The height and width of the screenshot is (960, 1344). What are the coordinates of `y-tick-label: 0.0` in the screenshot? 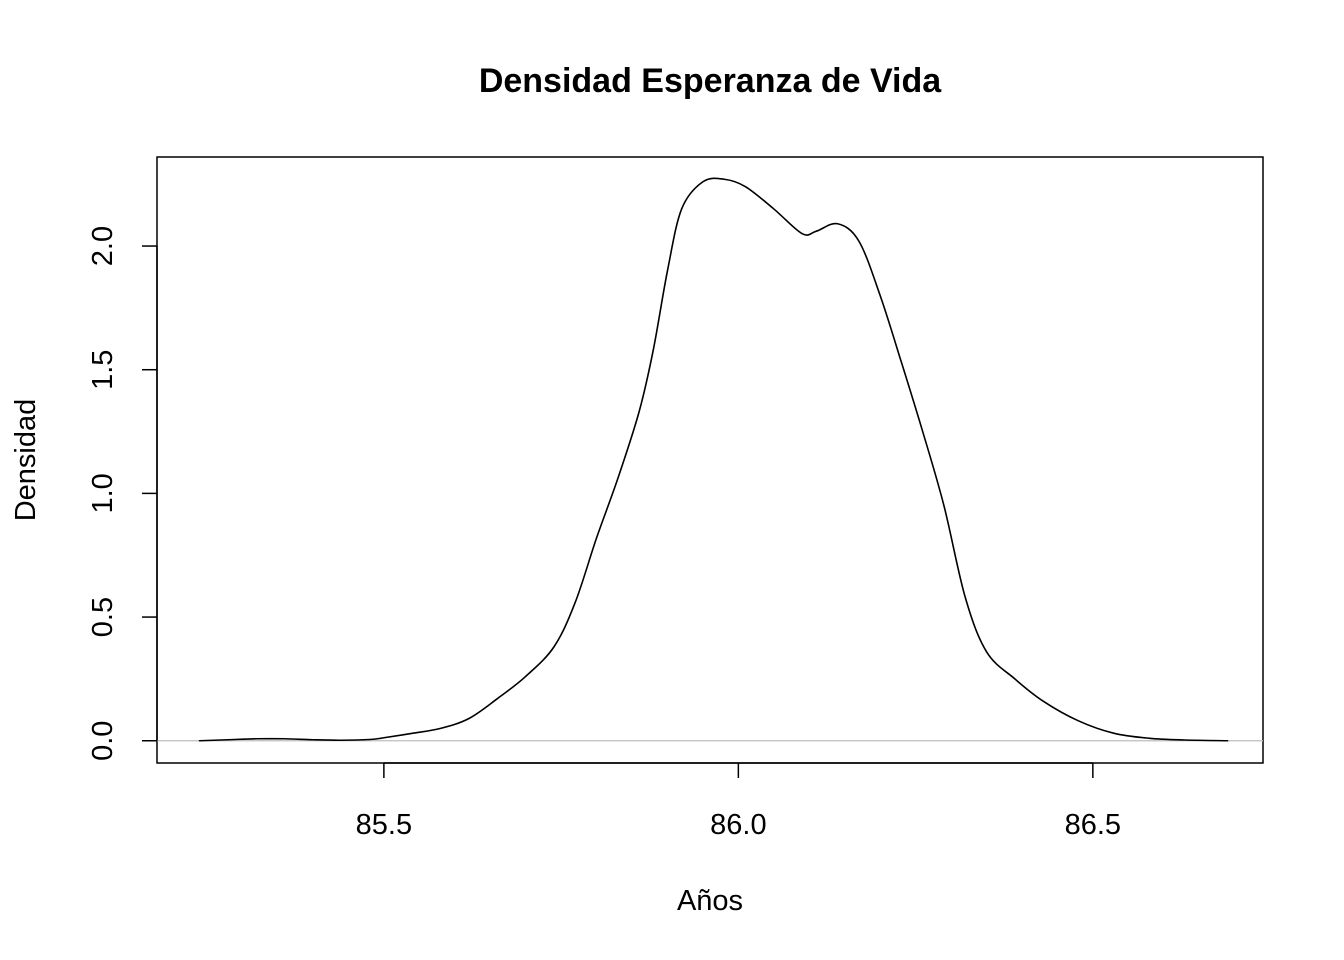 It's located at (103, 741).